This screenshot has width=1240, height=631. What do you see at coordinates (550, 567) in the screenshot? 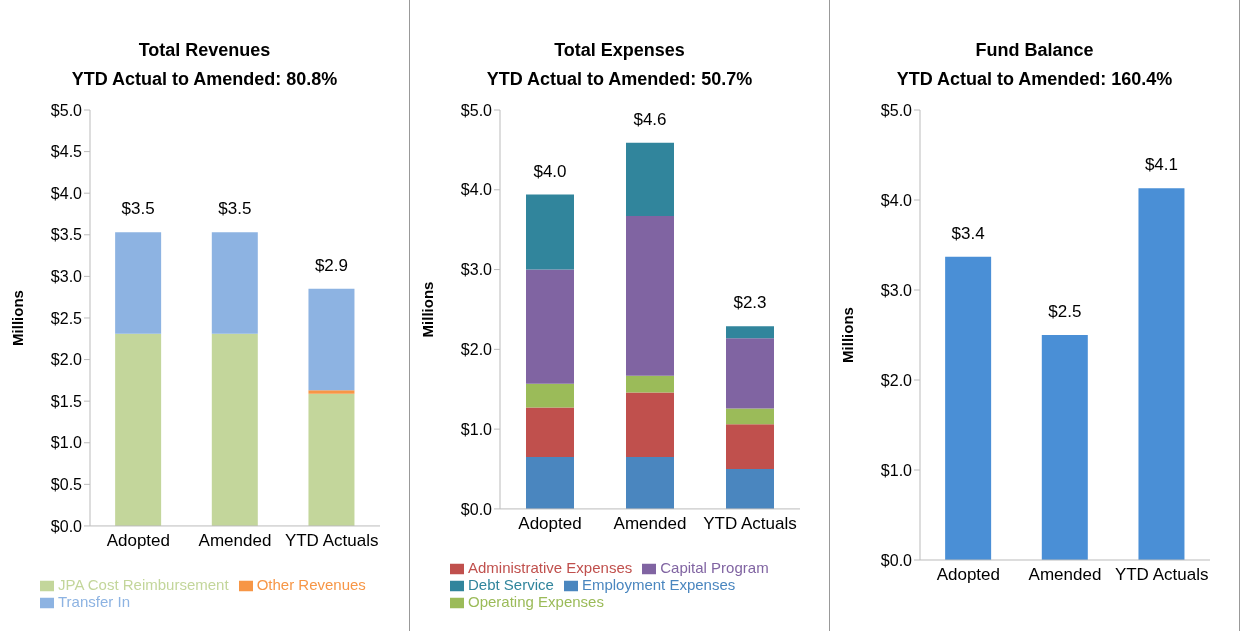
I see `legend-label: Administrative Expenses` at bounding box center [550, 567].